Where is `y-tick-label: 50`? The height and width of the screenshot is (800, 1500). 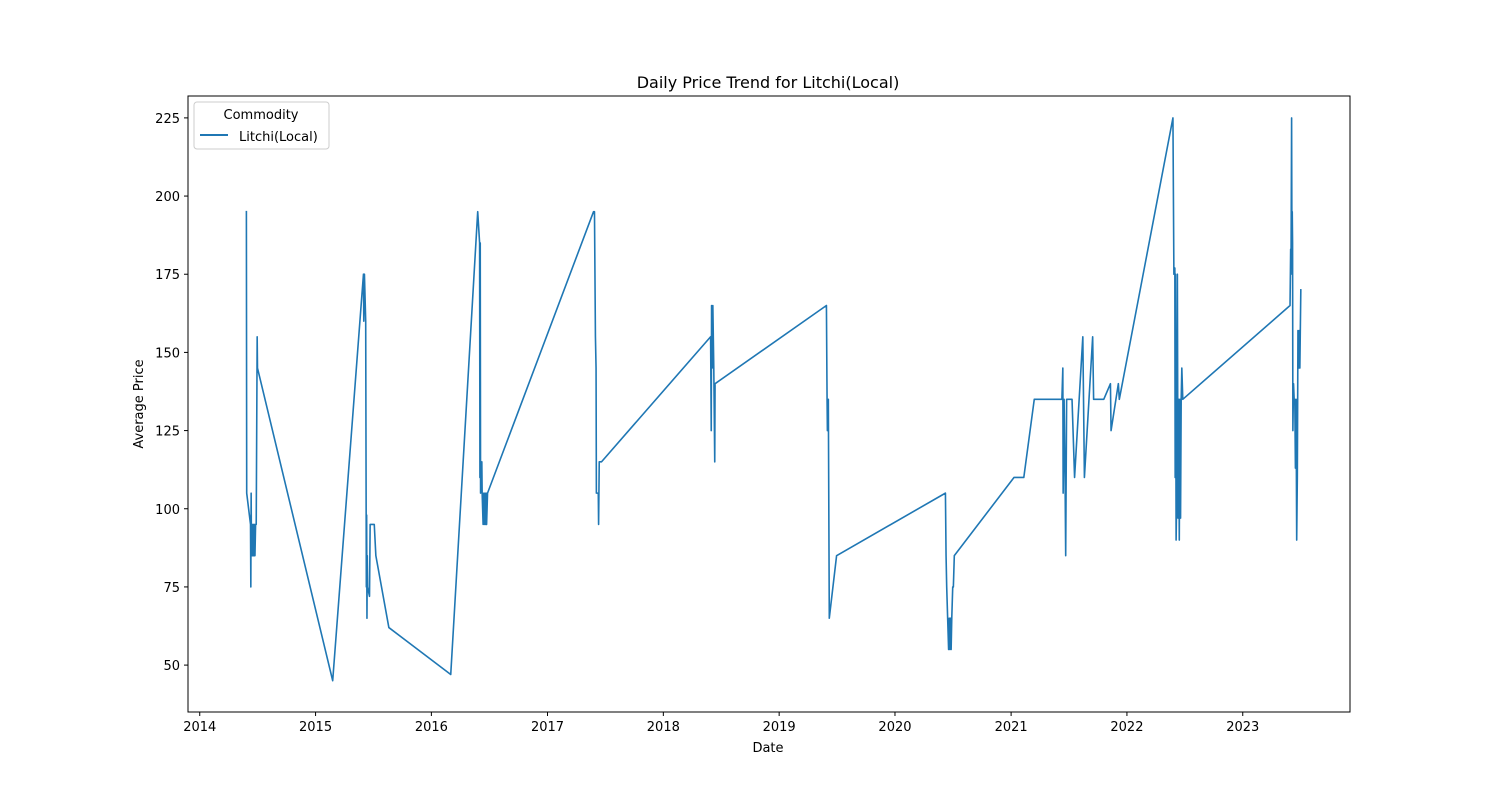 y-tick-label: 50 is located at coordinates (171, 666).